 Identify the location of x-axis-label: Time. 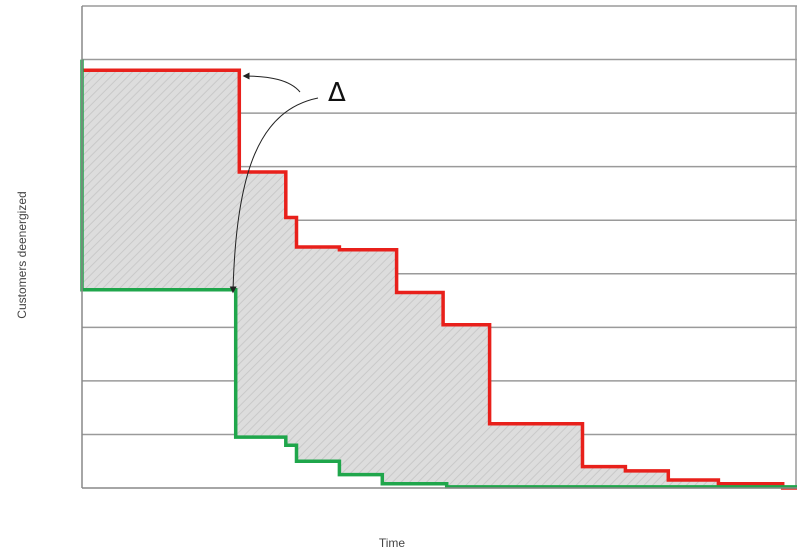
(392, 543).